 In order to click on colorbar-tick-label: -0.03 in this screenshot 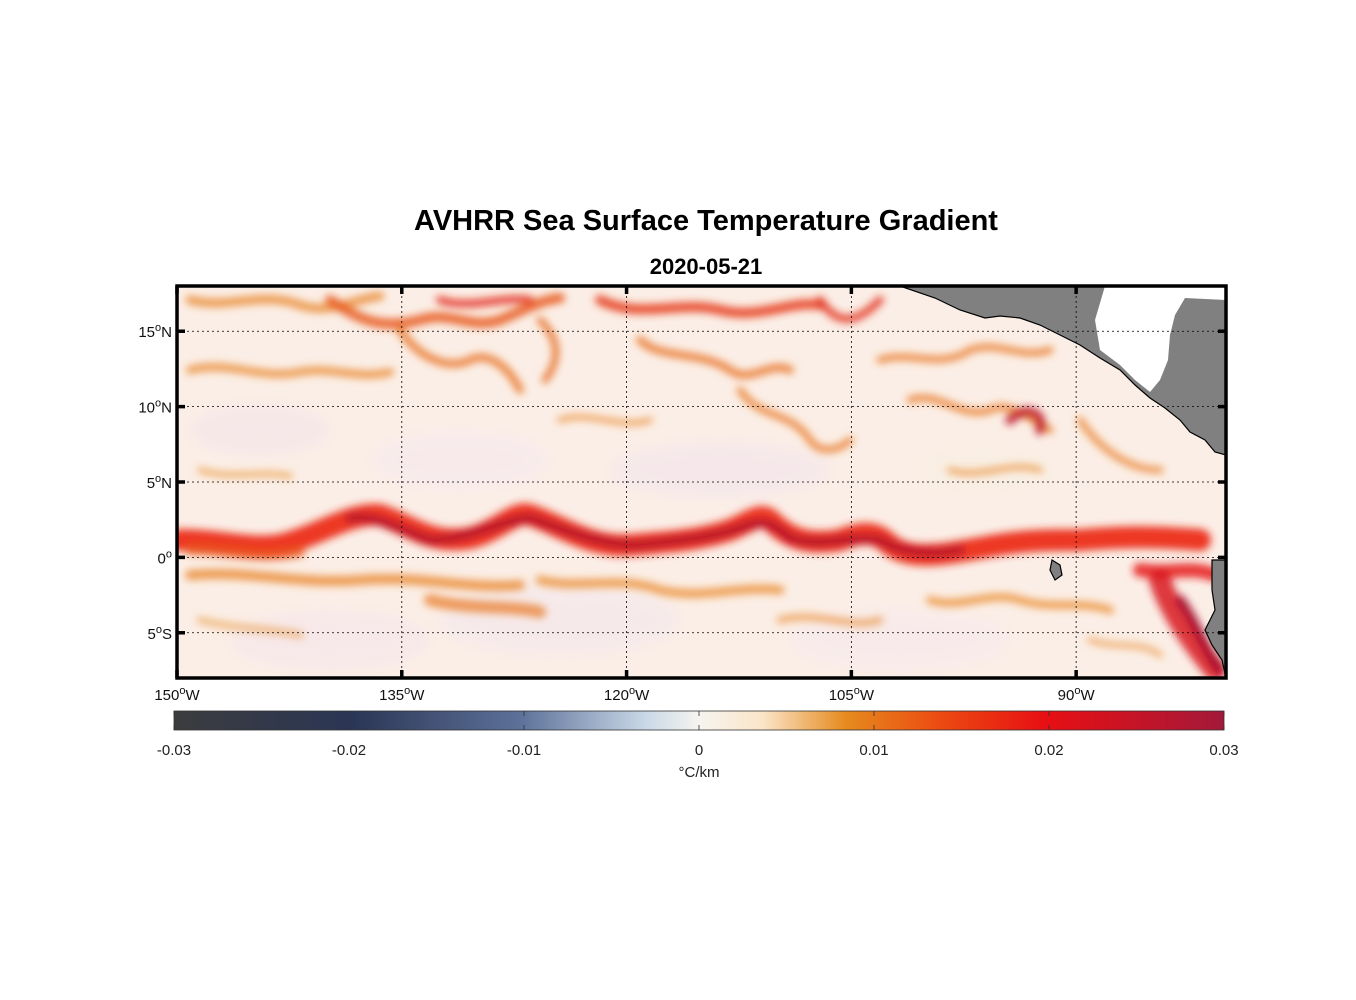, I will do `click(174, 750)`.